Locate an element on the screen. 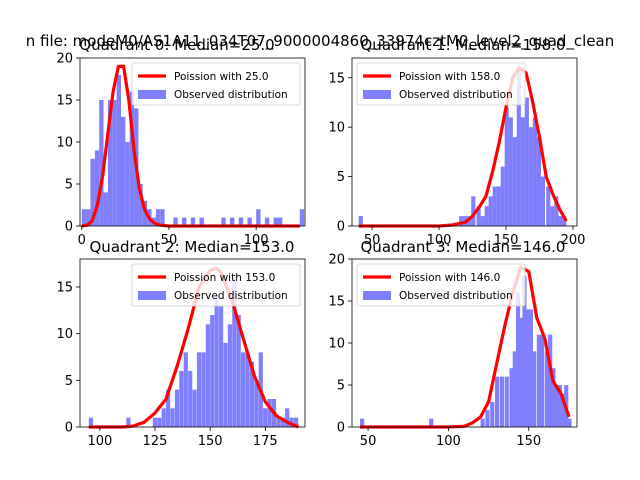 This screenshot has width=640, height=480. legend: Poission with 153.0 Observed distribution is located at coordinates (216, 285).